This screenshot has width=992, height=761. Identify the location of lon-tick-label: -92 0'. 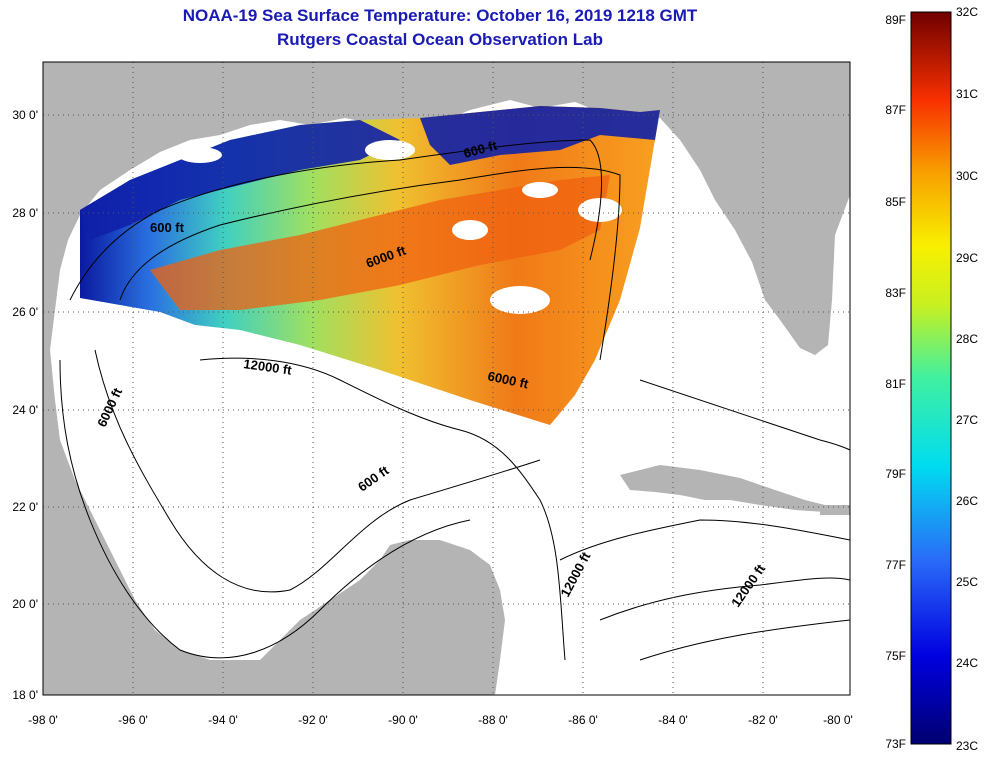
(313, 720).